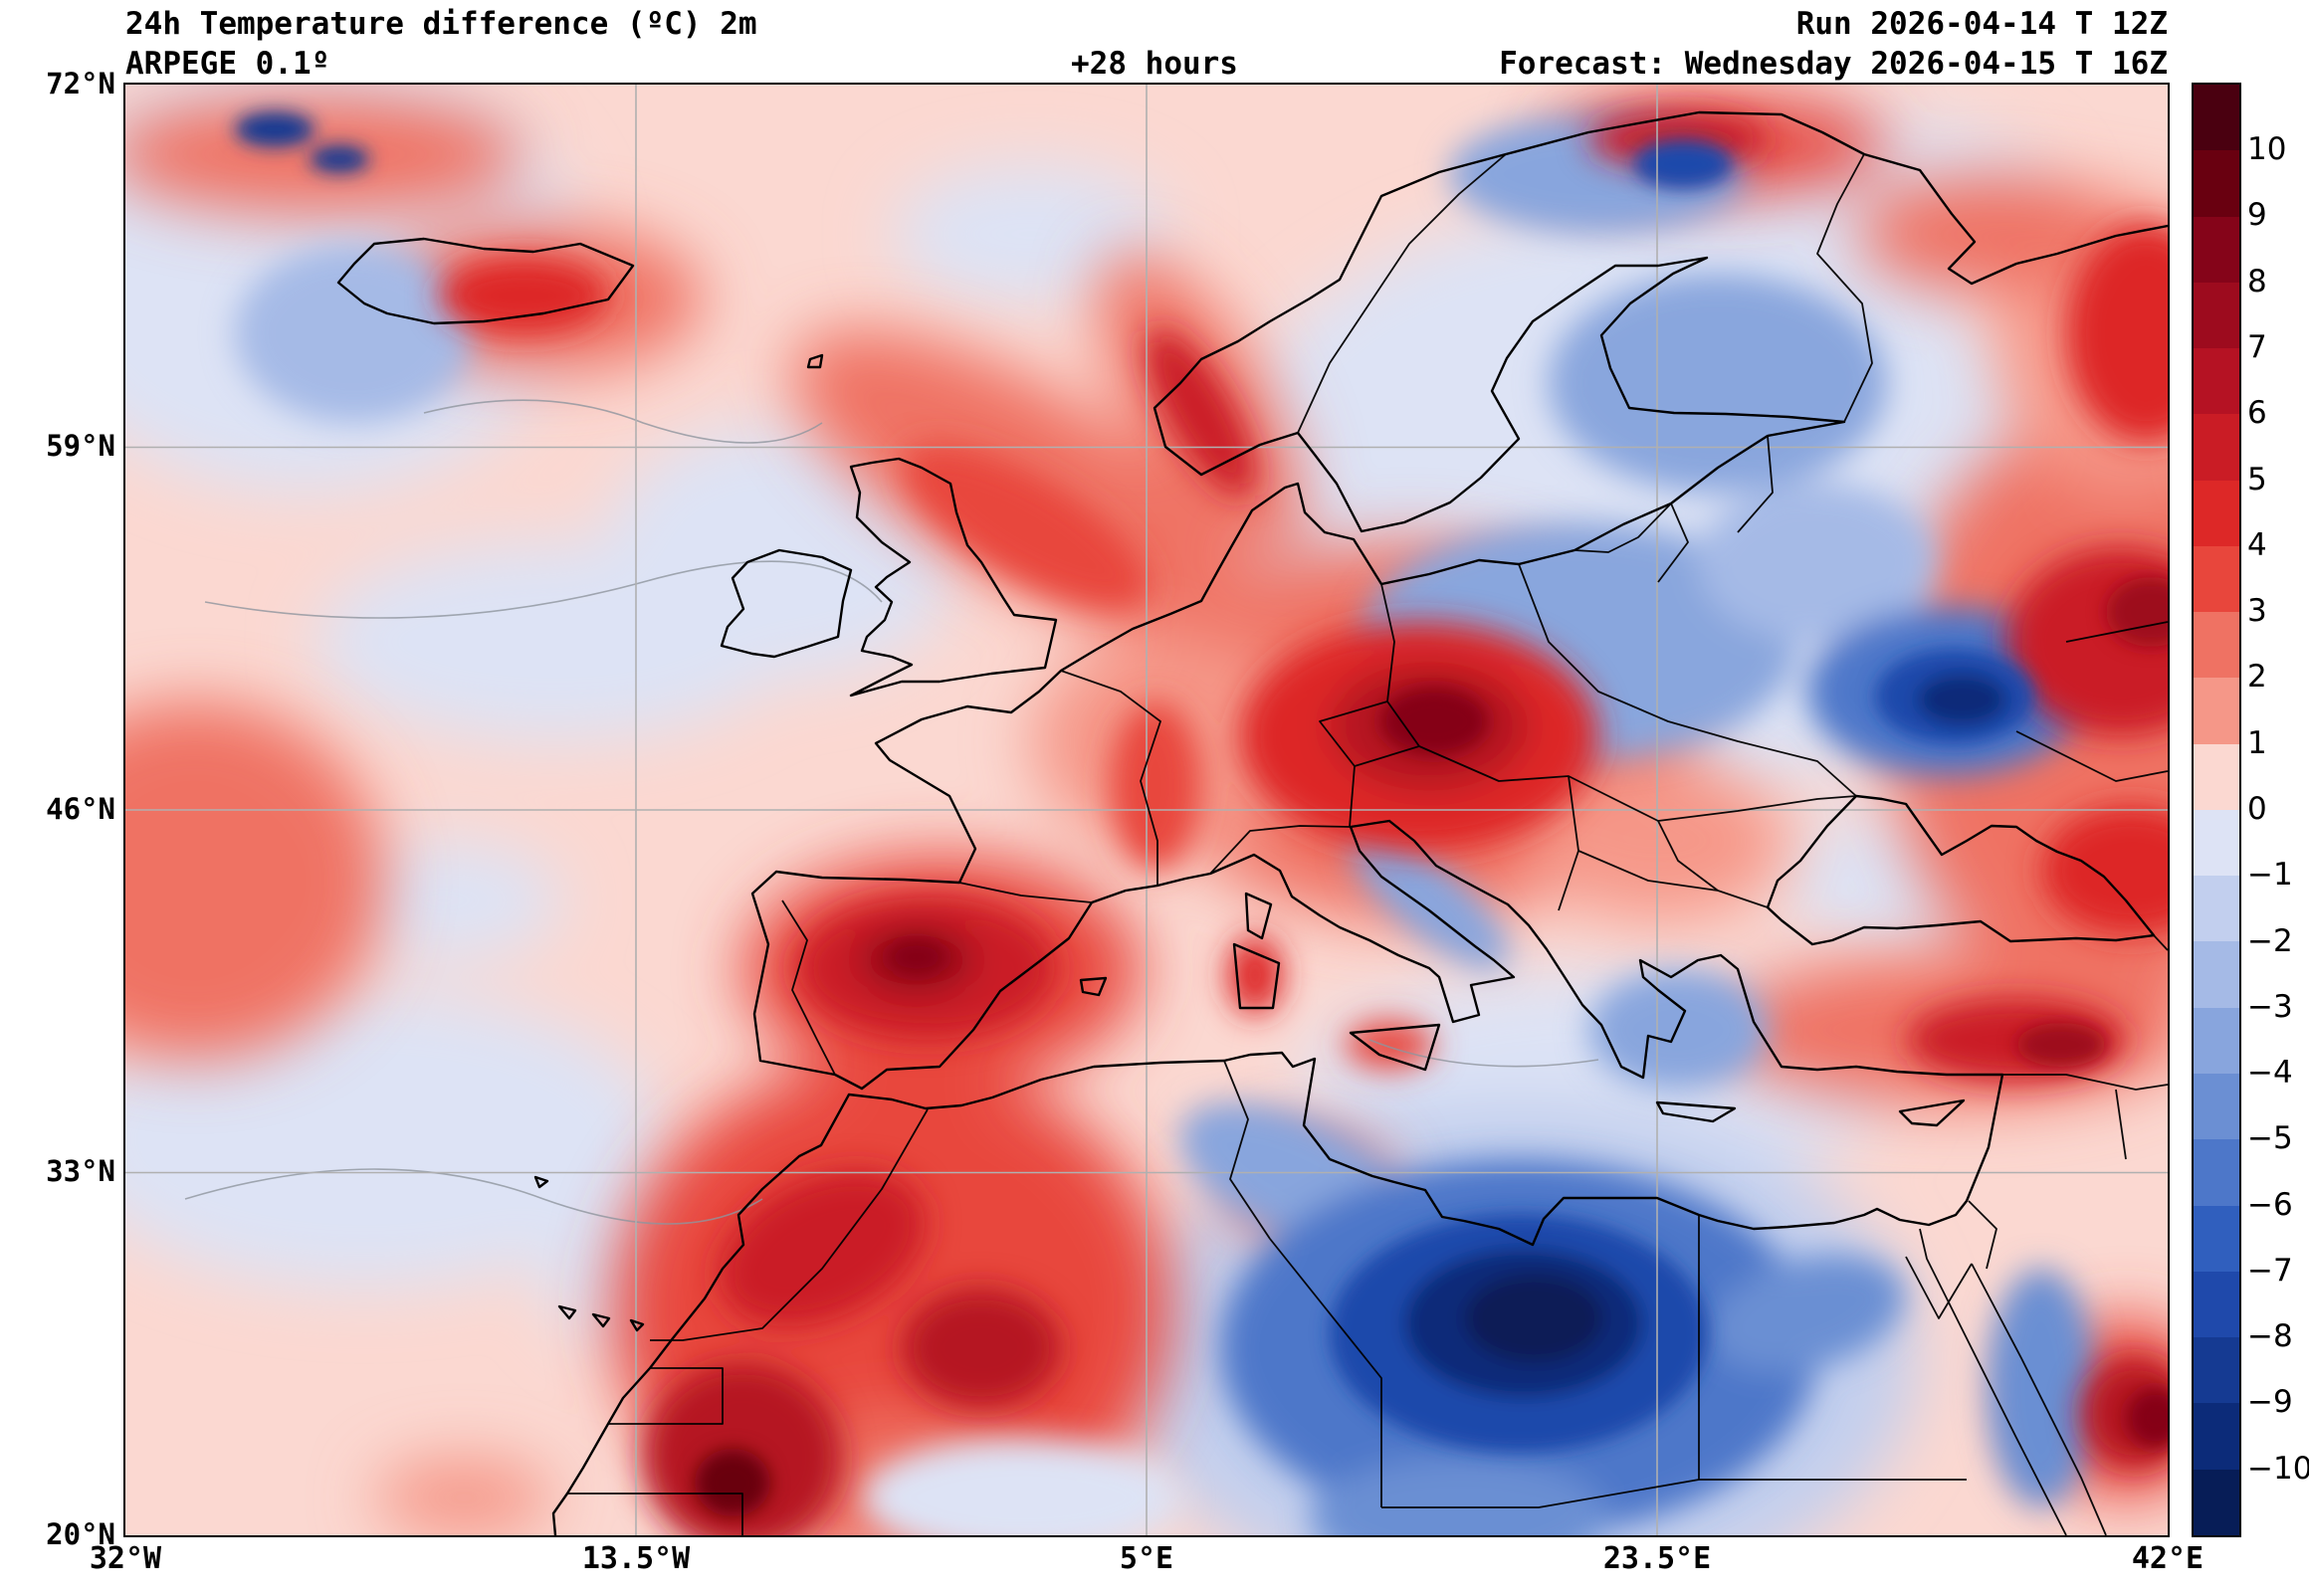 This screenshot has width=2309, height=1596. Describe the element at coordinates (2270, 1402) in the screenshot. I see `colorbar-tick-label: −9` at that location.